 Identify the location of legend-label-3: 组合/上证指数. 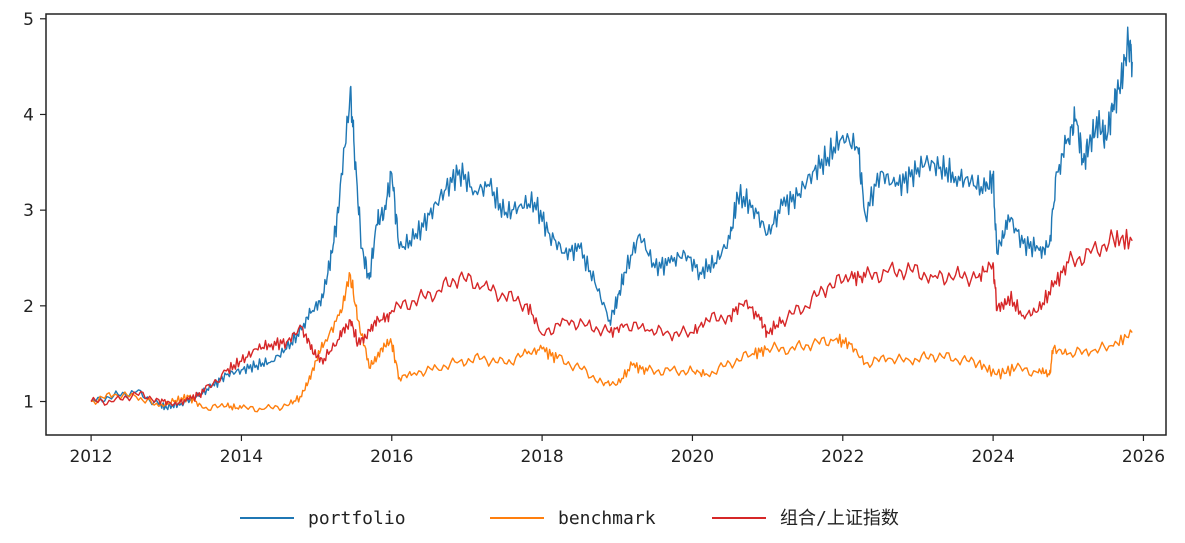
(839, 518).